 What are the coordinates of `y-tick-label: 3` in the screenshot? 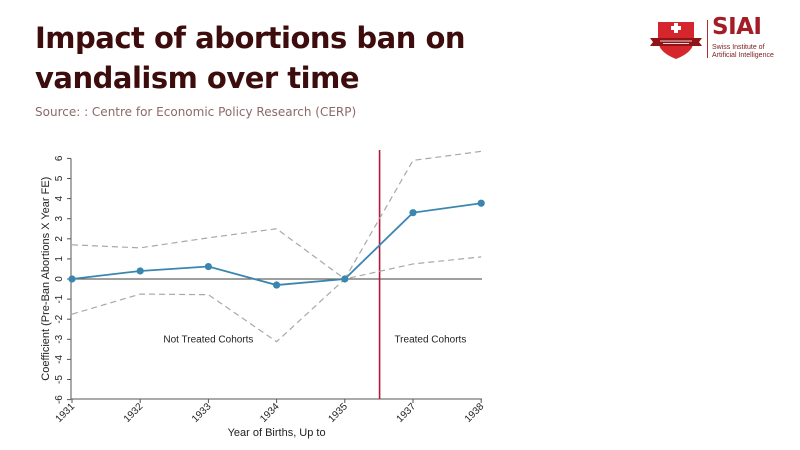 It's located at (59, 218).